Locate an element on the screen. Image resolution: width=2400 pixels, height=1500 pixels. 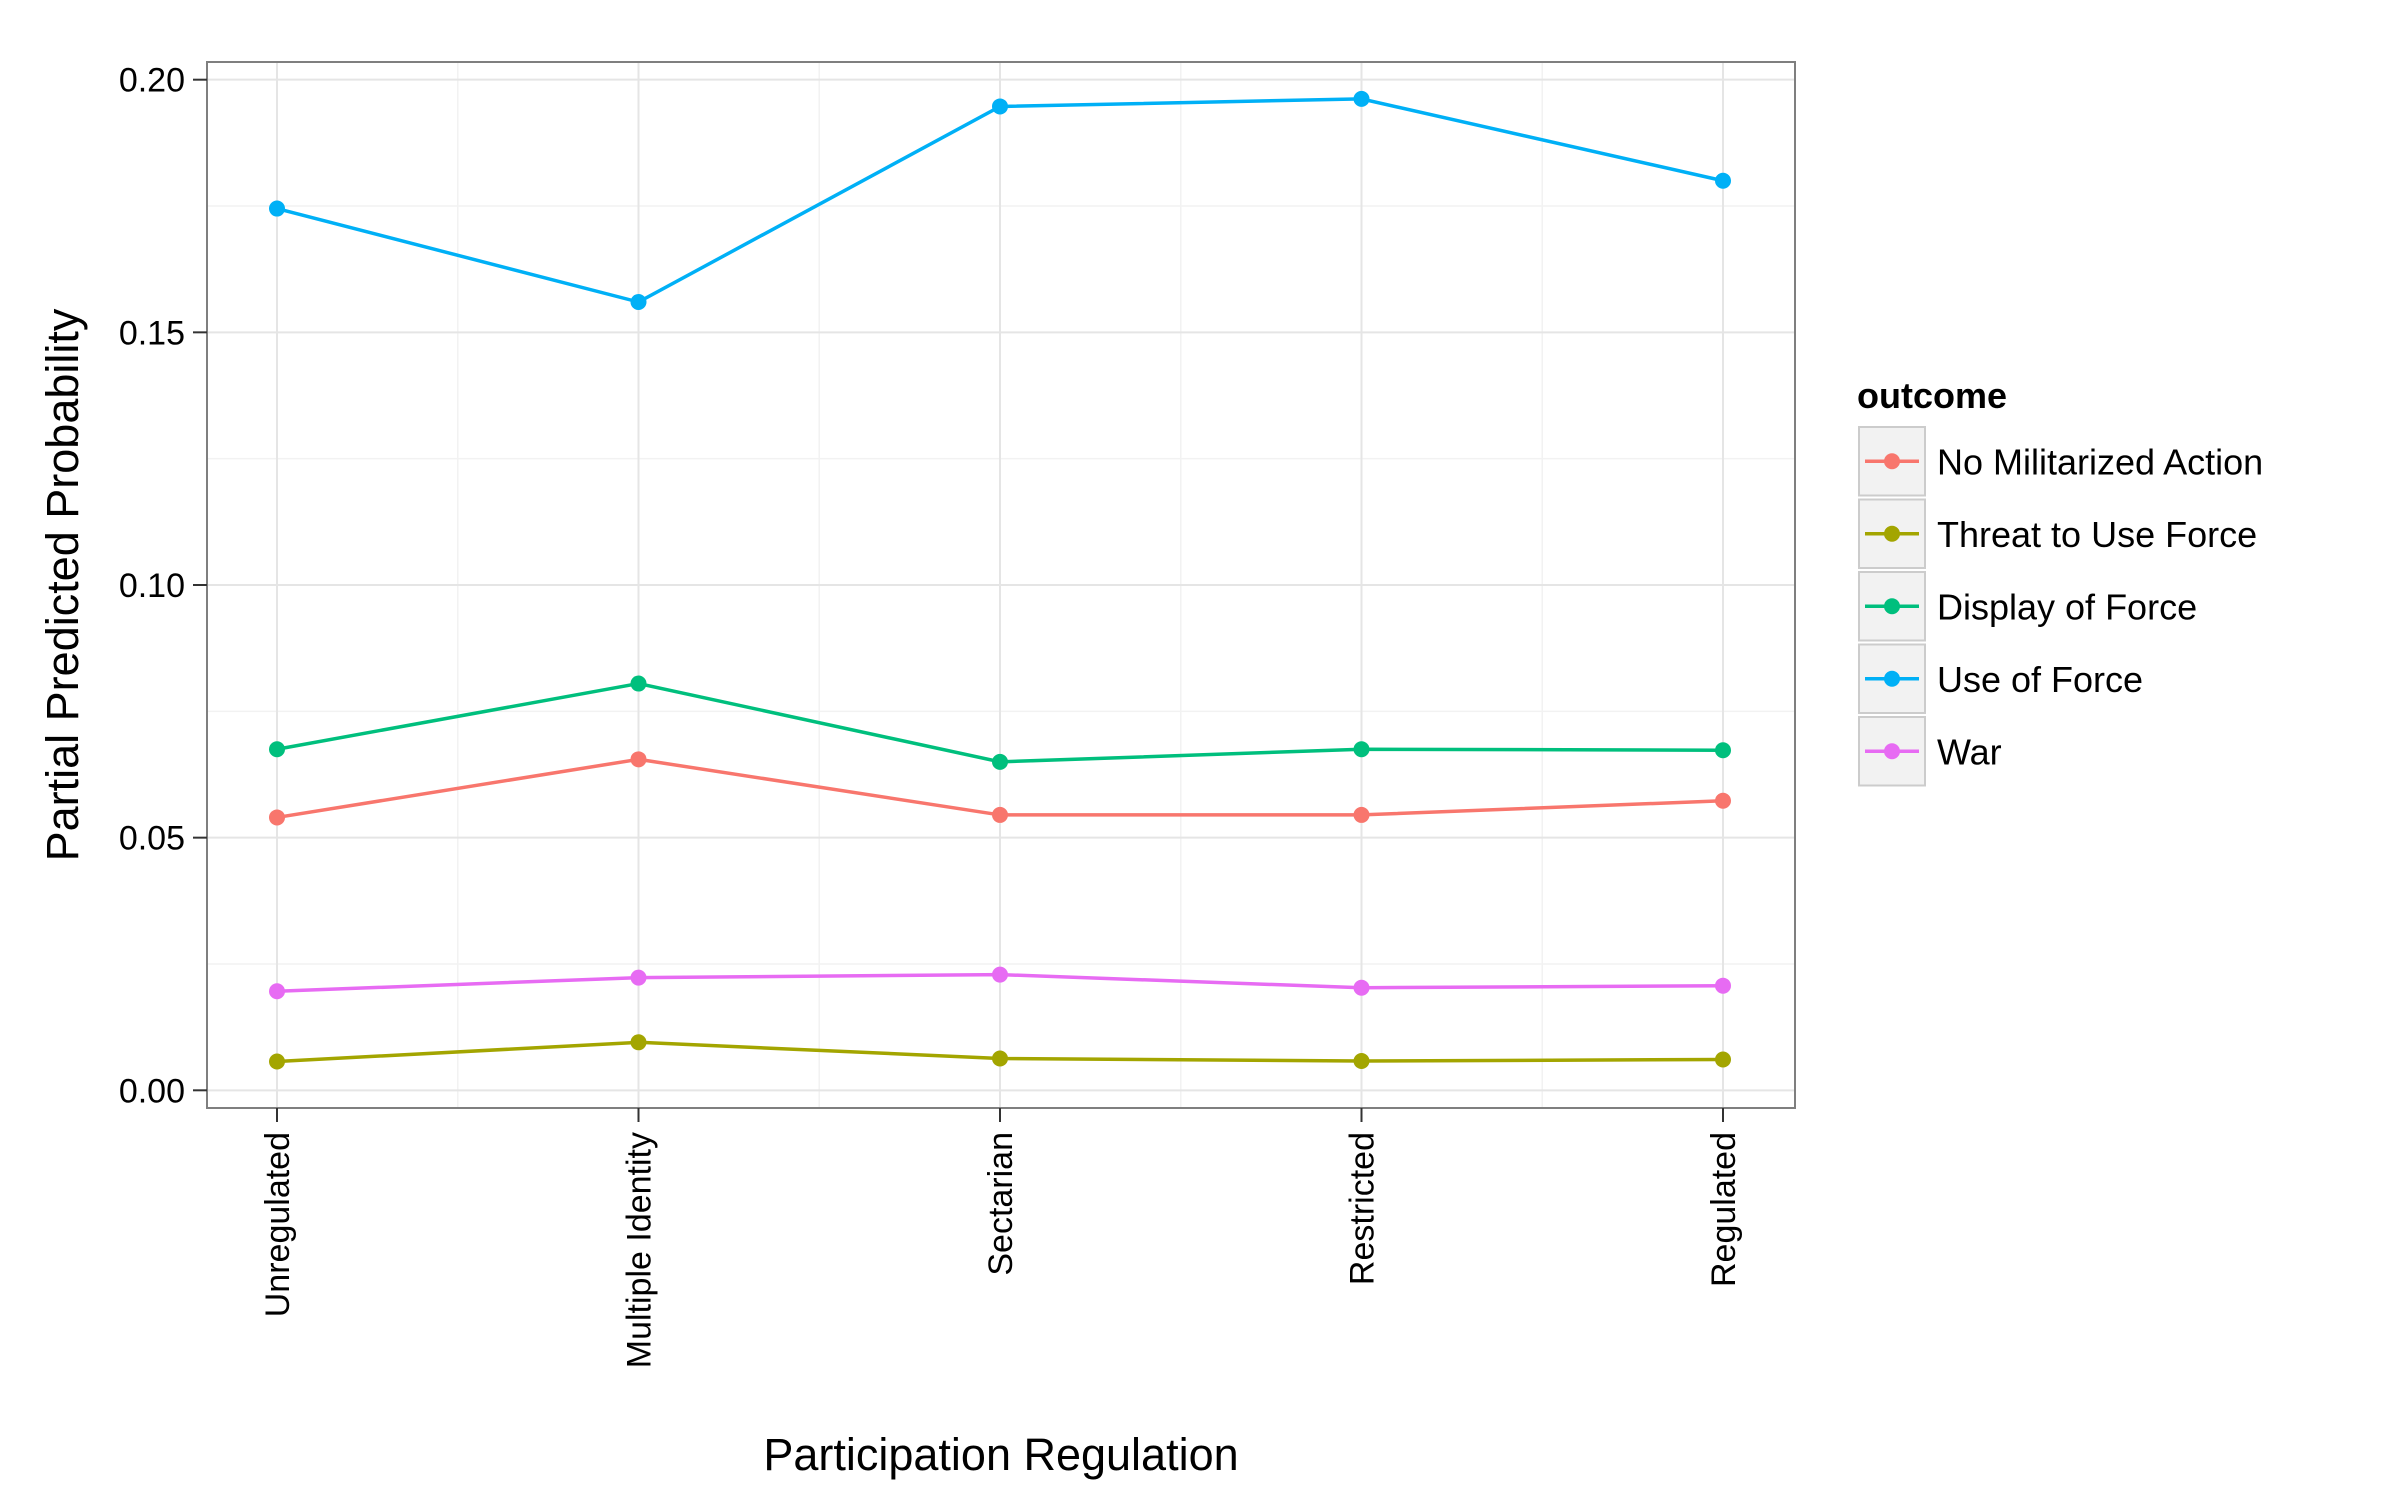
legend-item: War is located at coordinates (1929, 751).